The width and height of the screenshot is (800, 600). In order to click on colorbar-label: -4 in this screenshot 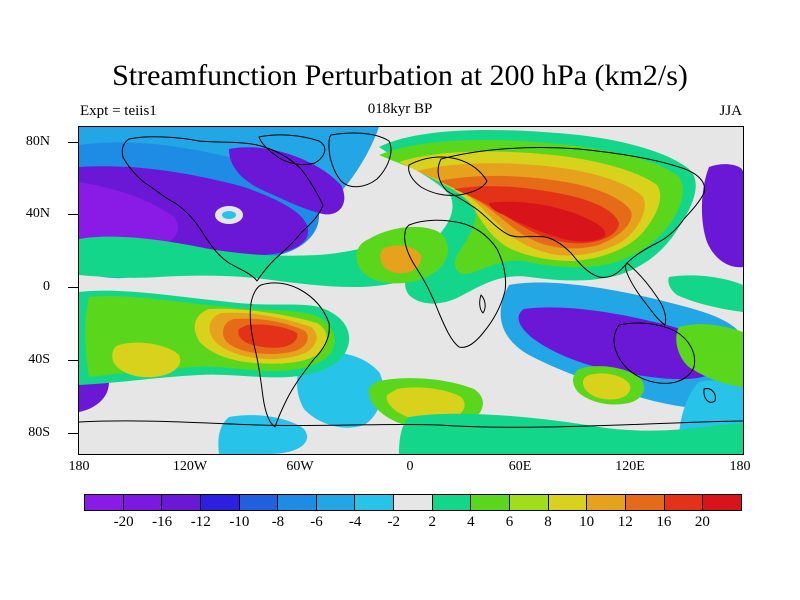, I will do `click(355, 522)`.